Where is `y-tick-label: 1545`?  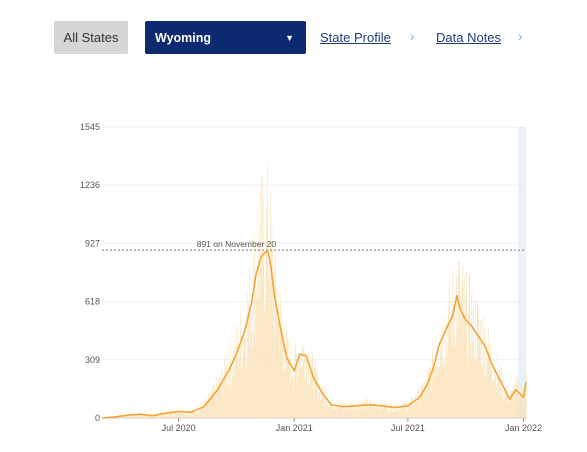
y-tick-label: 1545 is located at coordinates (90, 127).